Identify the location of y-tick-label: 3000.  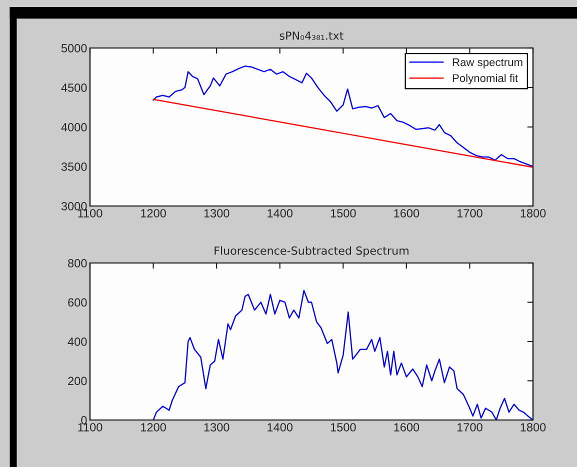
(74, 206).